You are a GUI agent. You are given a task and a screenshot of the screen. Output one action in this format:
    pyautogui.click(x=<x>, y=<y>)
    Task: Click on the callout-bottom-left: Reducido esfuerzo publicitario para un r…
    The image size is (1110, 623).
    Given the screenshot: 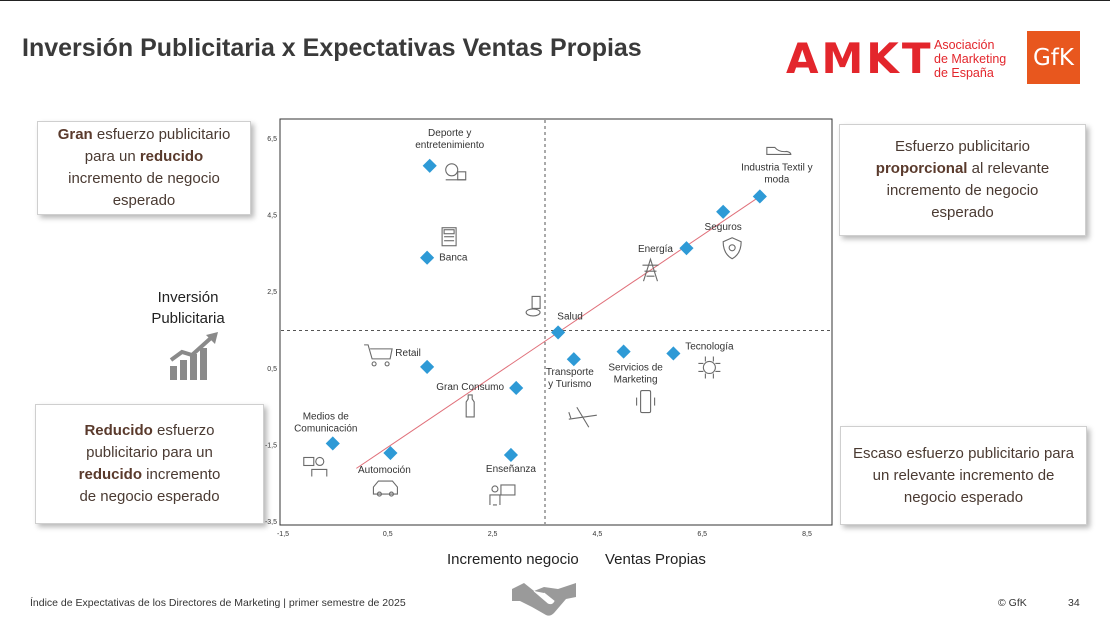 What is the action you would take?
    pyautogui.click(x=149, y=464)
    